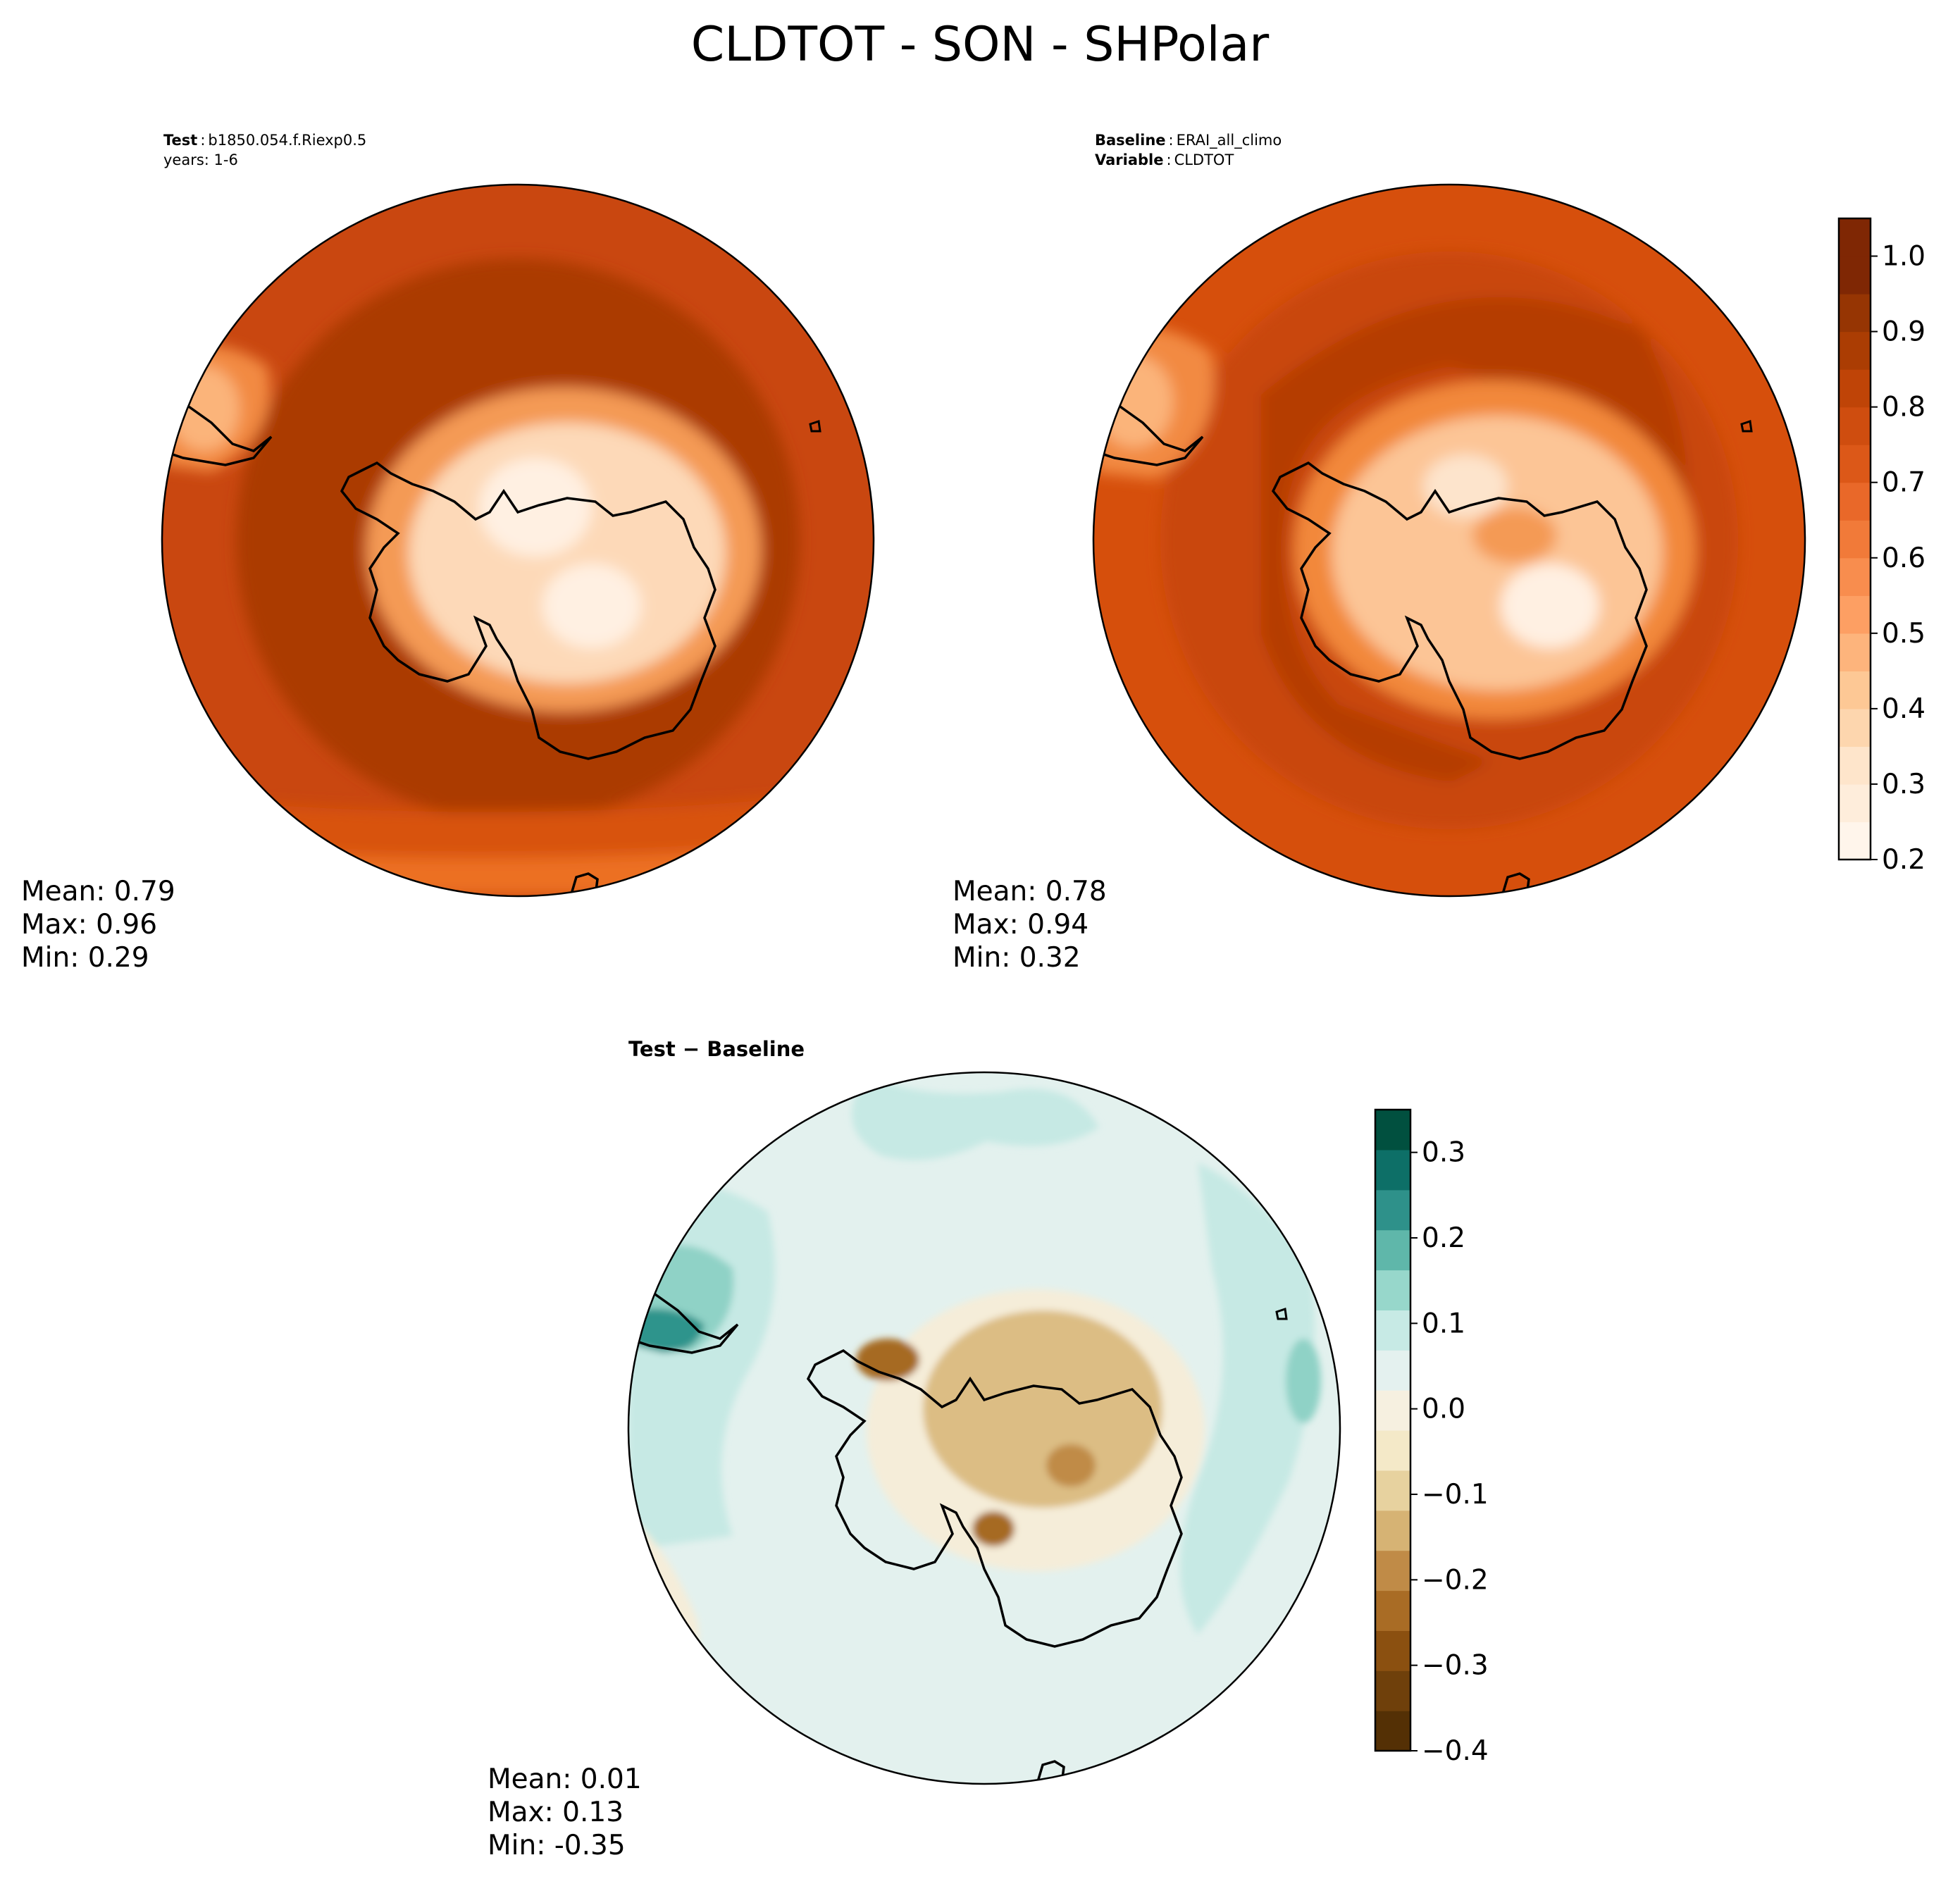 The width and height of the screenshot is (1960, 1879). Describe the element at coordinates (1904, 634) in the screenshot. I see `main-colorbar-tick-label: 0.5` at that location.